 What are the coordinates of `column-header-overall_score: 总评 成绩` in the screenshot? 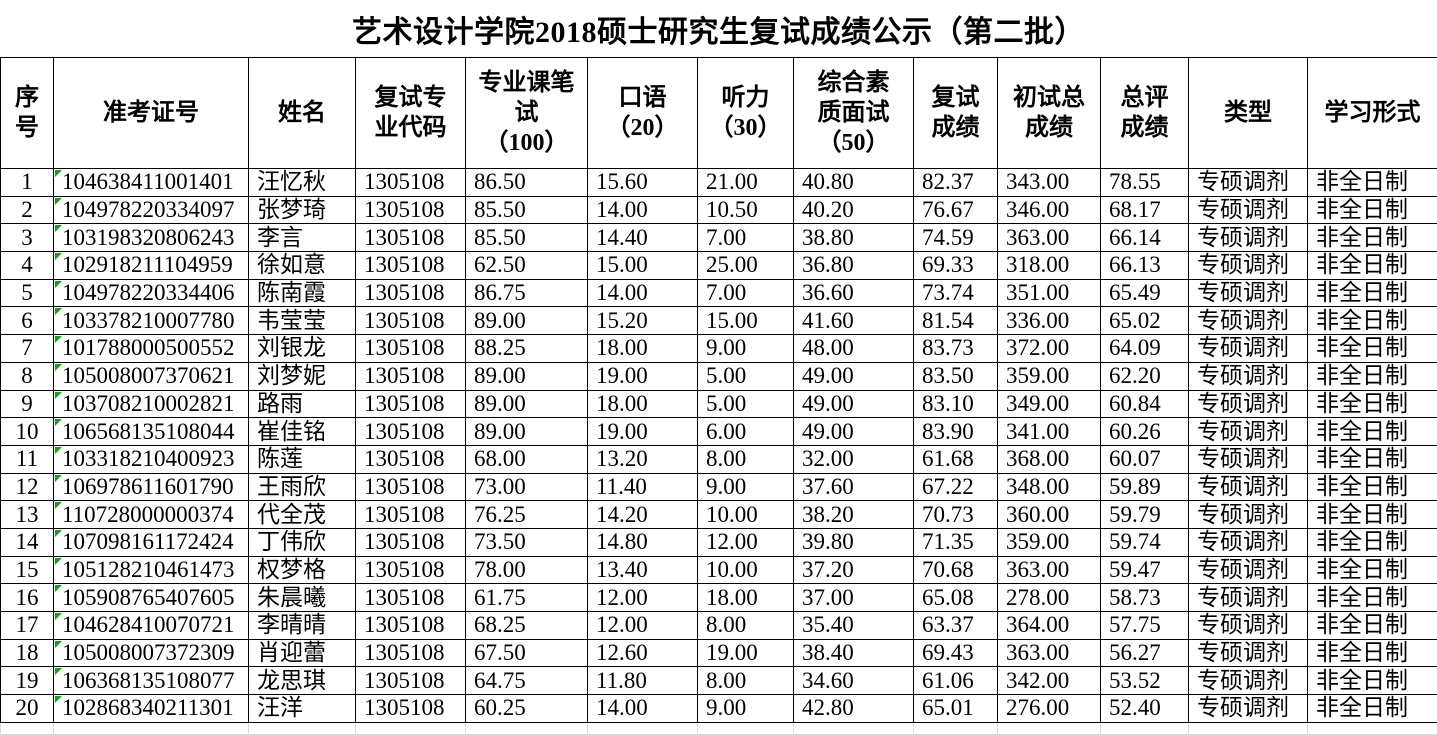 It's located at (1145, 113).